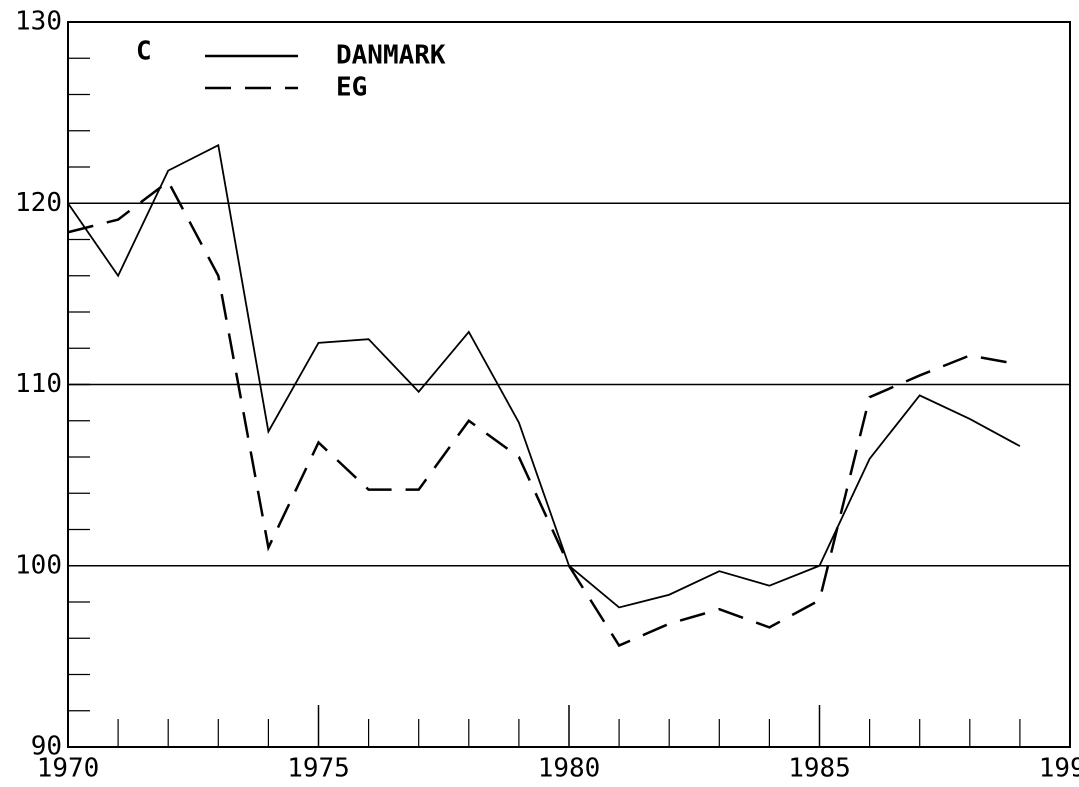 The width and height of the screenshot is (1079, 787). I want to click on legend-label: DANMARK, so click(391, 56).